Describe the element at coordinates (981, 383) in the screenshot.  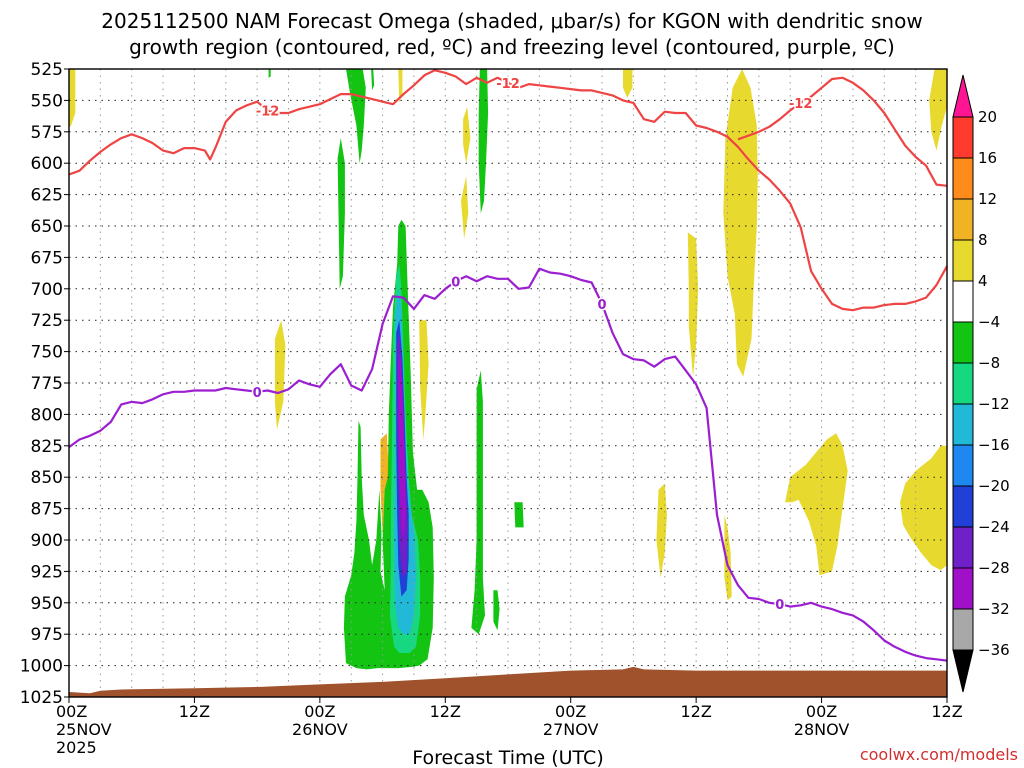
I see `colorbar: 20 16 12 8 4 −4 −8 −12 −16 −20 −24 −28 −32 −36` at that location.